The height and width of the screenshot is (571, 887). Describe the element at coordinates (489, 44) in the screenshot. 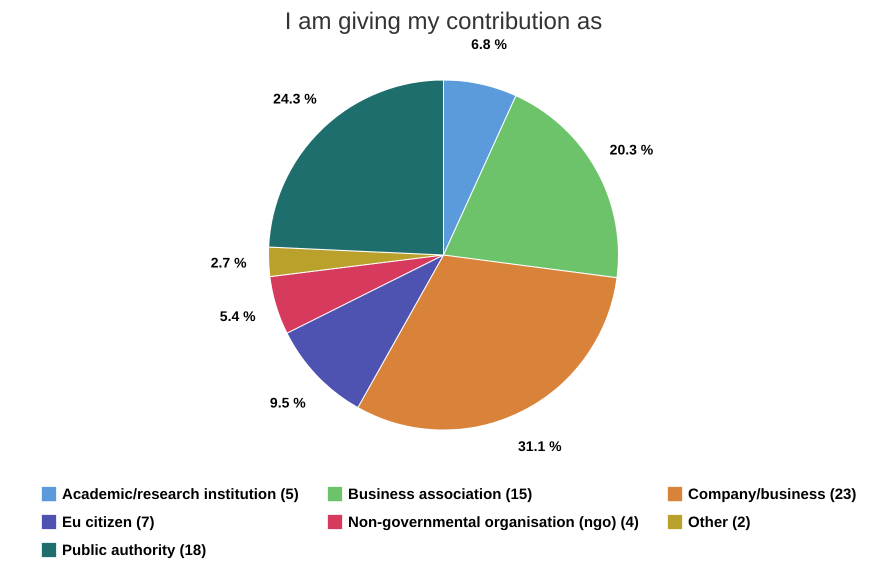

I see `data-label: 6.8 %` at that location.